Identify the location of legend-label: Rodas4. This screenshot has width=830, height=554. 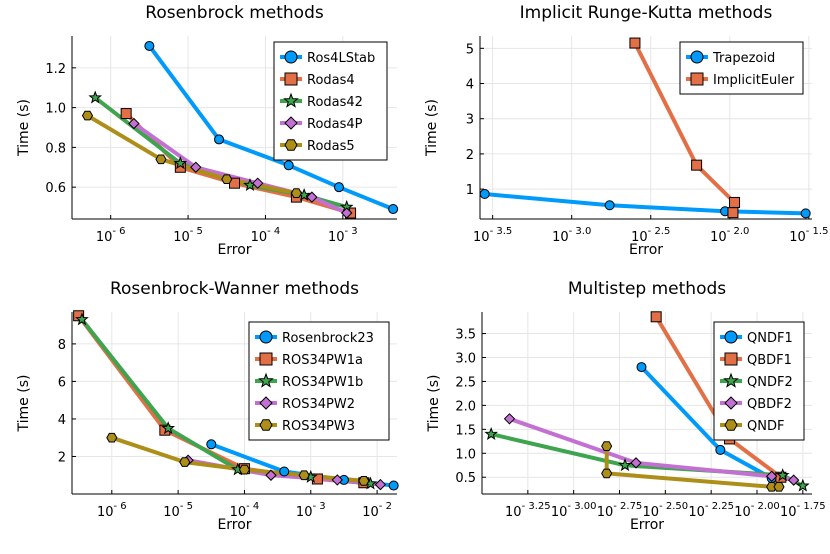
(331, 80).